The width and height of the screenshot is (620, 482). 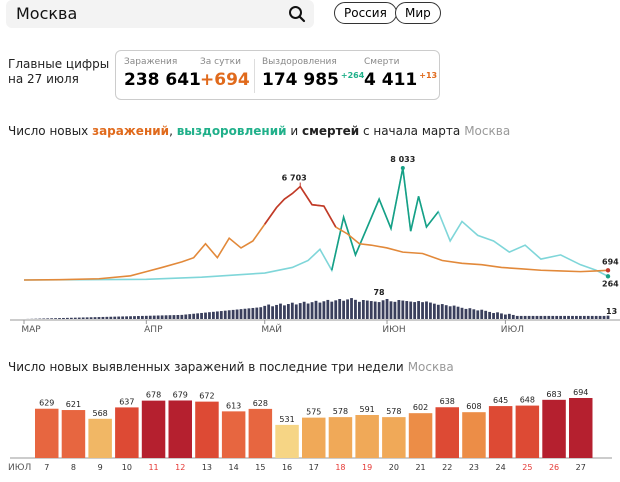 I want to click on region-button-world: Мир, so click(x=418, y=13).